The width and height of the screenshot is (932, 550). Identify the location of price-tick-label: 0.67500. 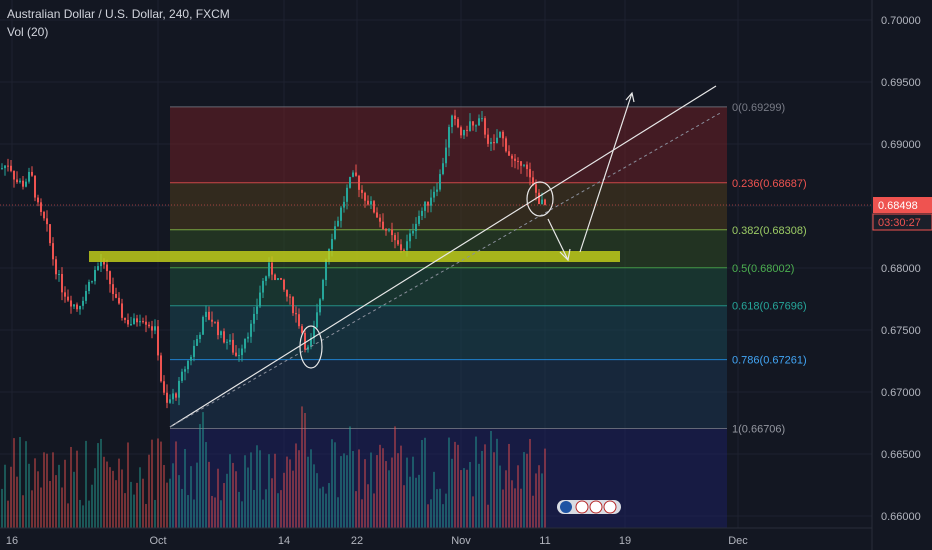
(901, 331).